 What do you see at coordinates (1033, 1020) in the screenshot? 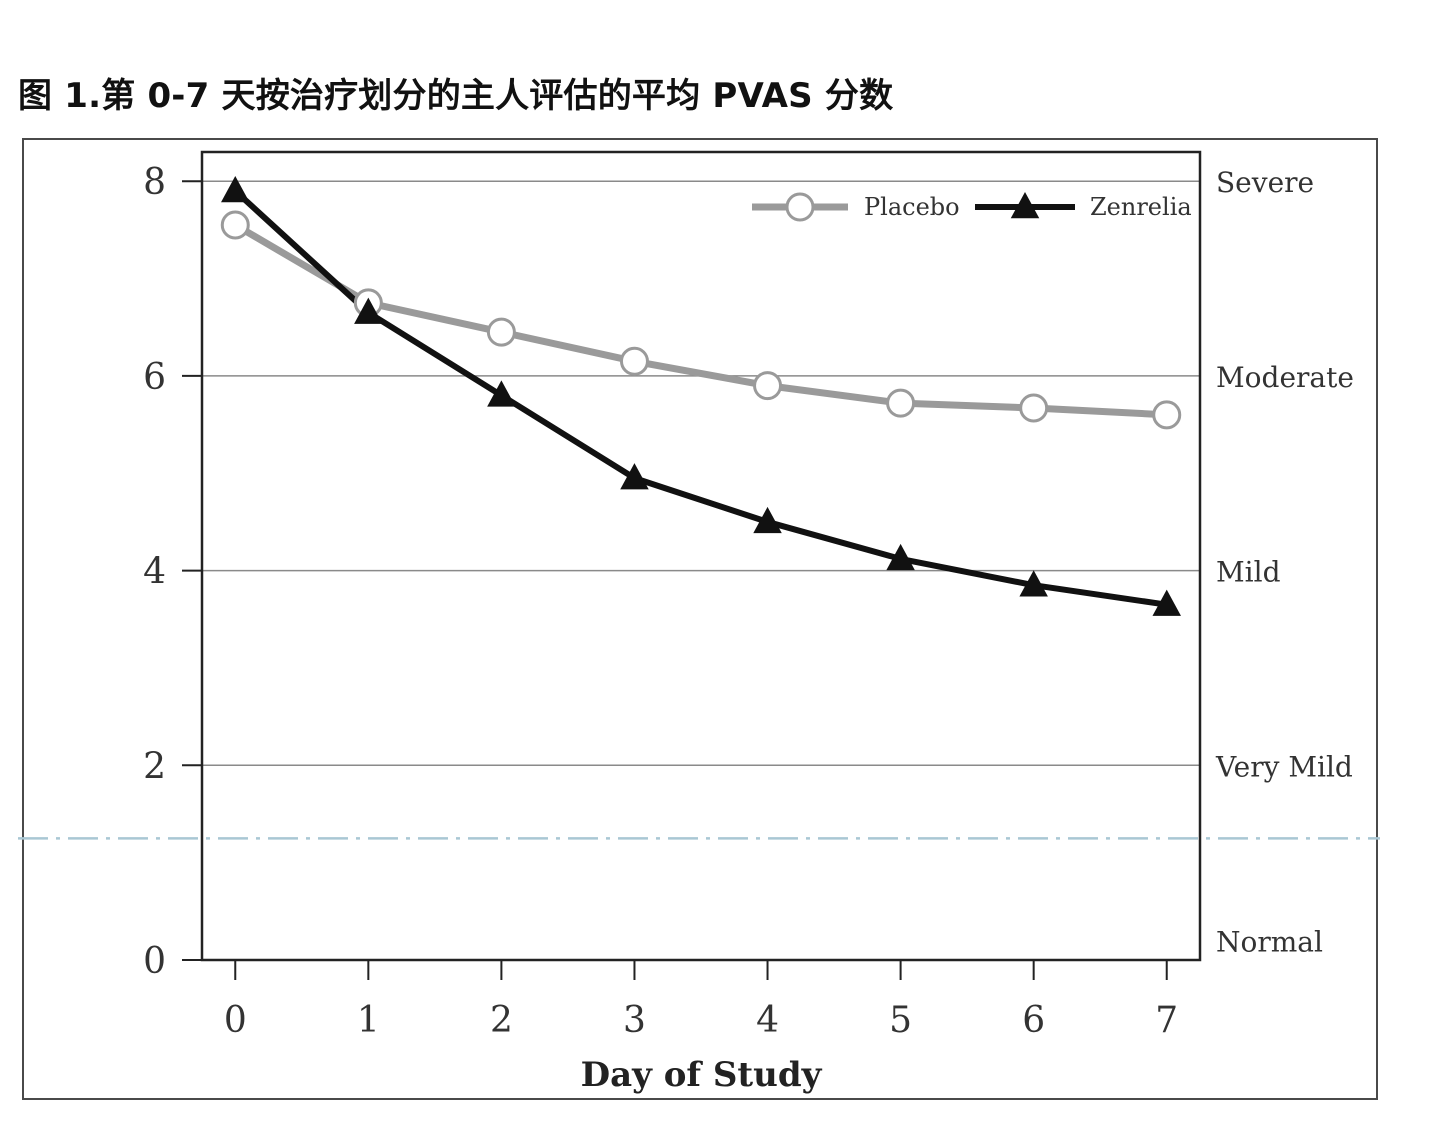
I see `x-tick-label: 6` at bounding box center [1033, 1020].